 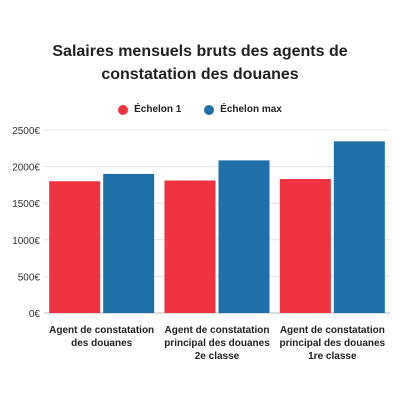 I want to click on y-tick-label: 2500€, so click(x=26, y=131).